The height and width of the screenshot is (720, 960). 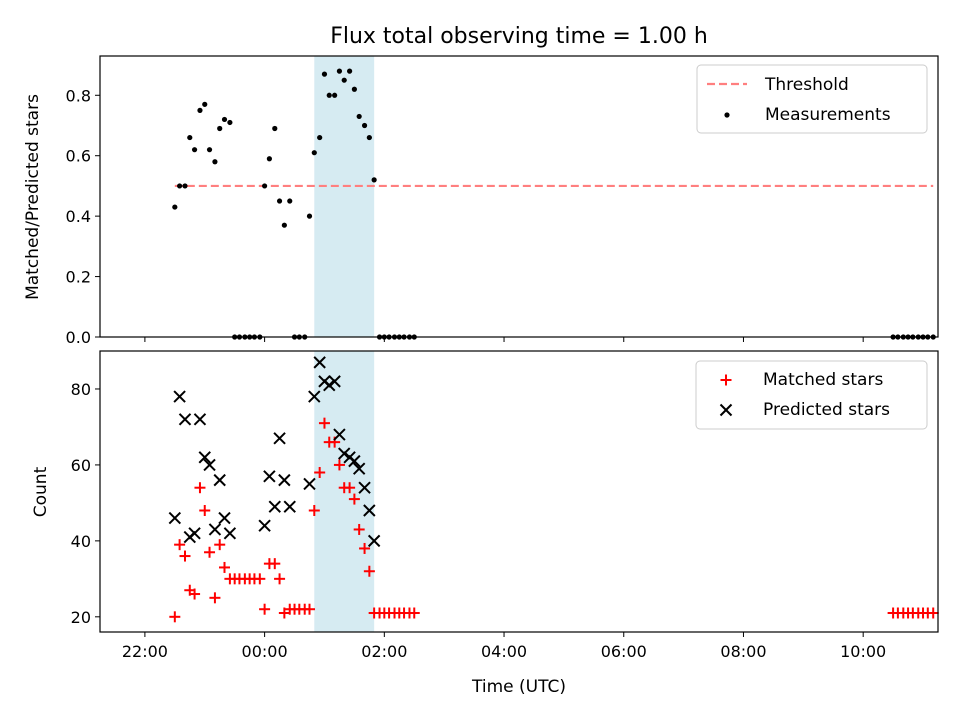 I want to click on predicted-legend-swatch, so click(x=726, y=410).